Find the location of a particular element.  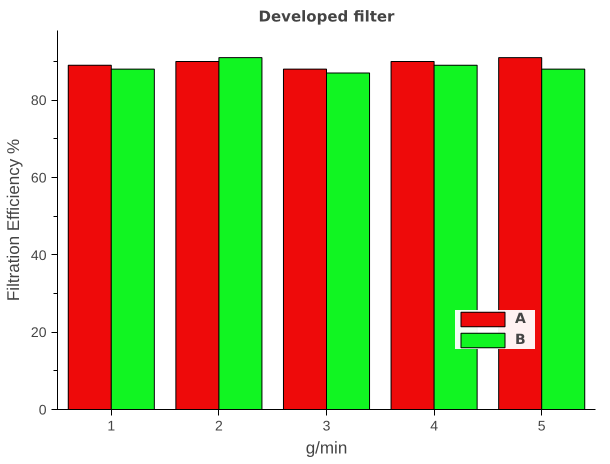

x-tick-label: 2 is located at coordinates (219, 426).